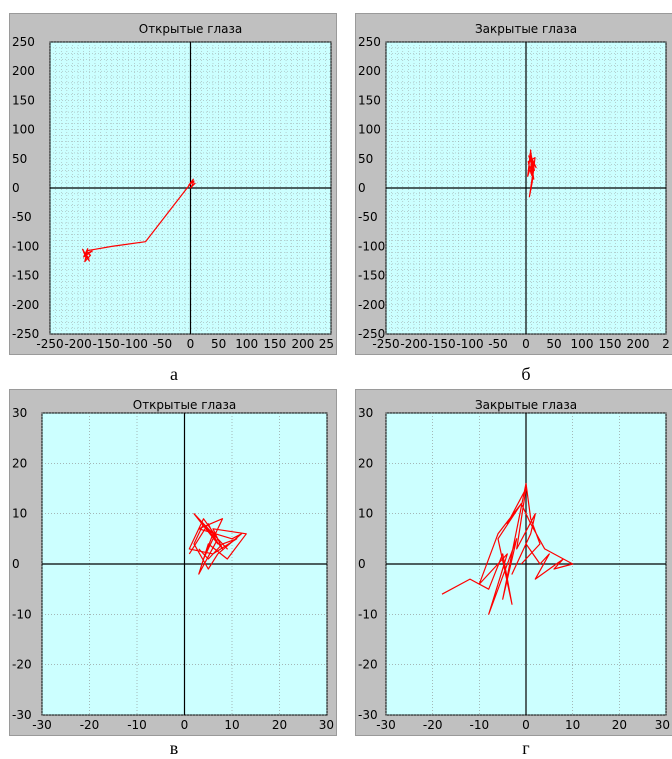 Image resolution: width=672 pixels, height=759 pixels. What do you see at coordinates (217, 544) in the screenshot?
I see `chart-c-trace` at bounding box center [217, 544].